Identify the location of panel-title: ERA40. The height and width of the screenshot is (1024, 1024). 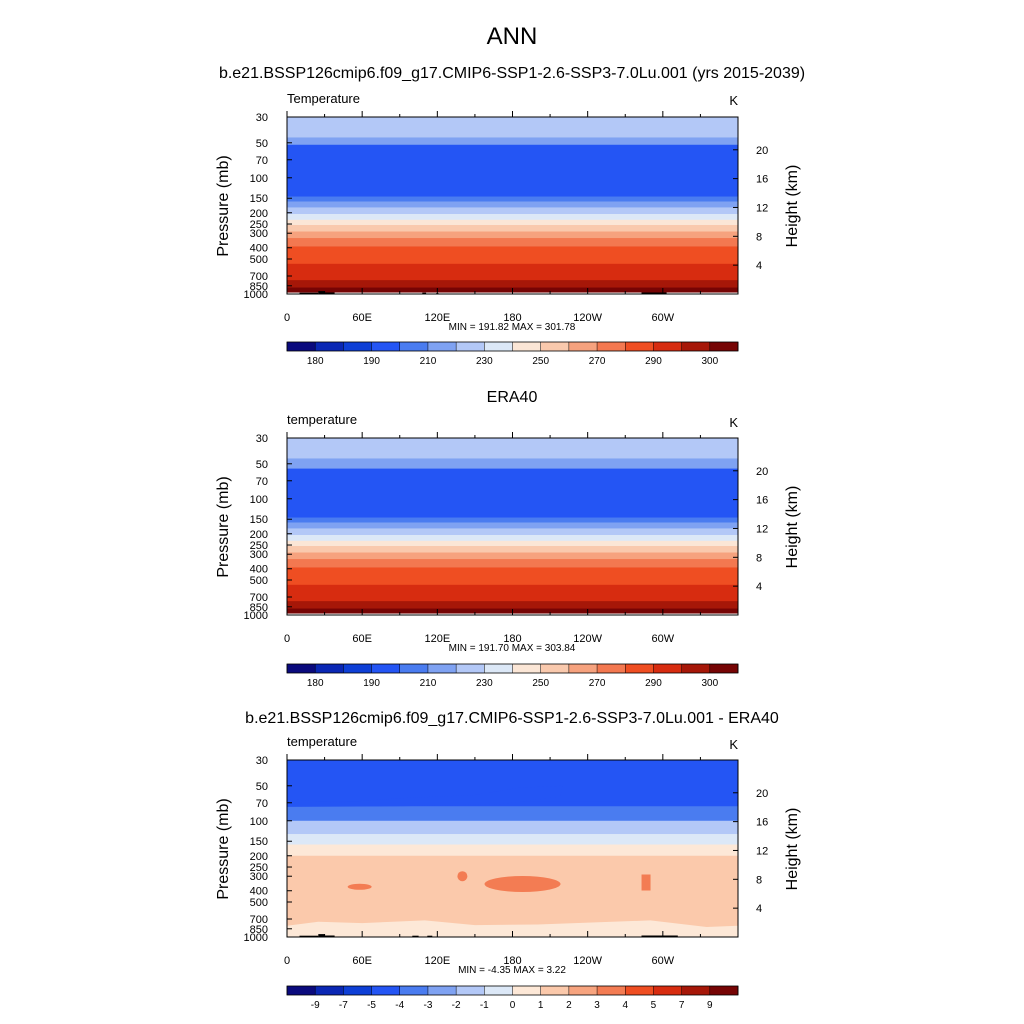
(512, 397).